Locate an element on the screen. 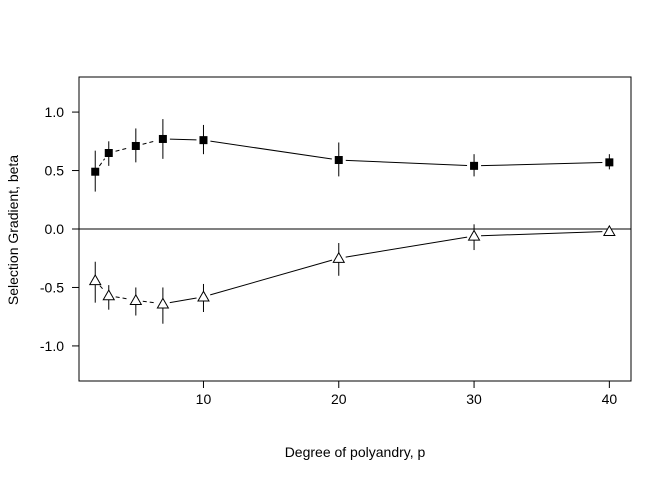 This screenshot has width=672, height=480. y-tick-label: 0.5 is located at coordinates (55, 171).